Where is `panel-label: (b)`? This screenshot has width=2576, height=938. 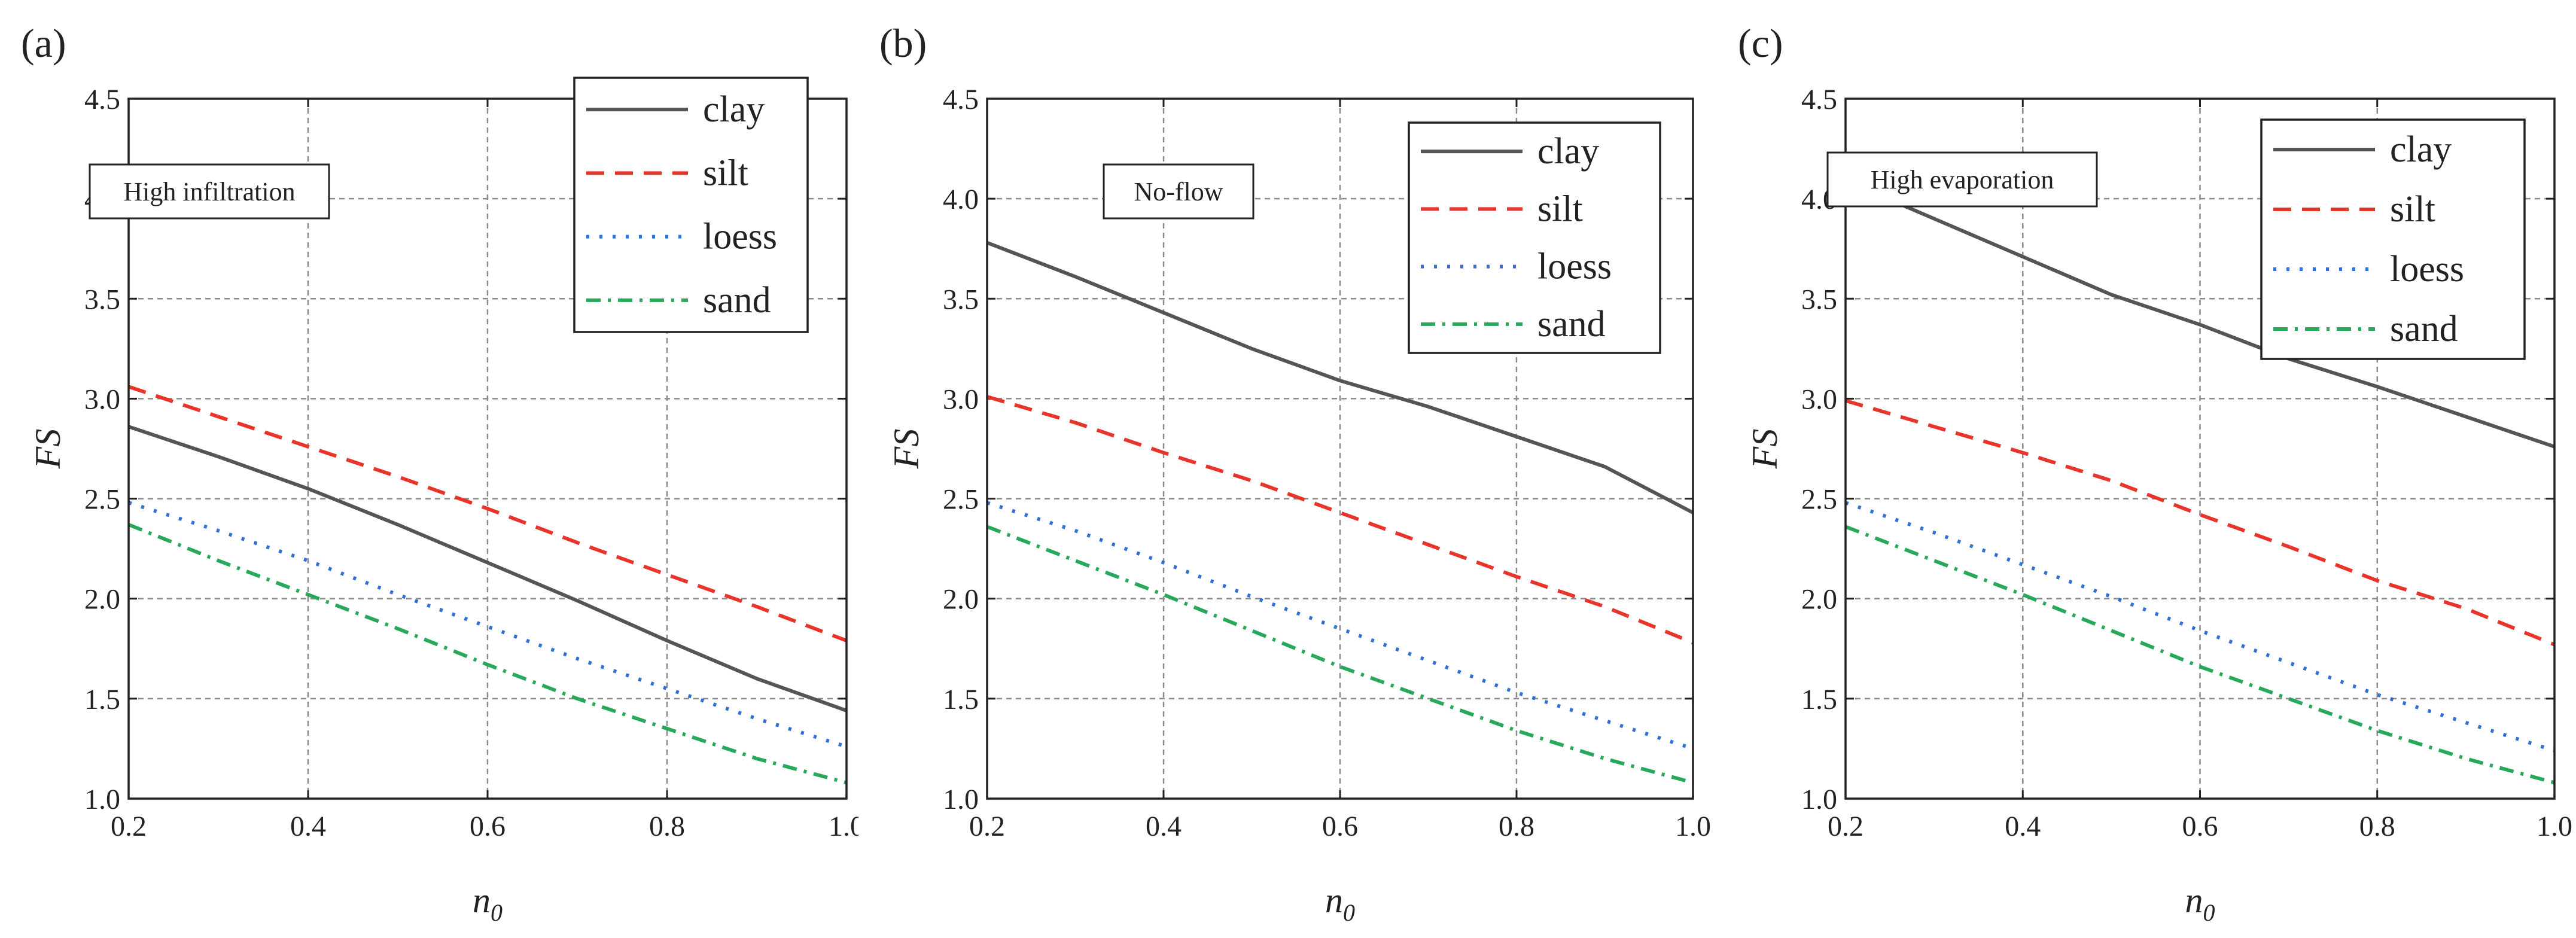
panel-label: (b) is located at coordinates (903, 43).